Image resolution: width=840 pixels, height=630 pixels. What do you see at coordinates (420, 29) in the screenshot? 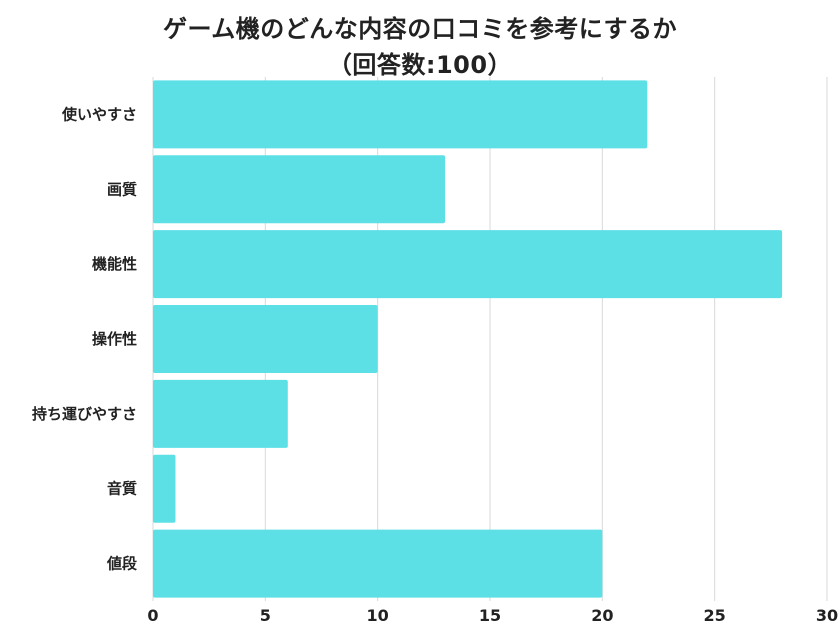
I see `chart-title: ゲーム機のどんな内容の口コミを参考にするか` at bounding box center [420, 29].